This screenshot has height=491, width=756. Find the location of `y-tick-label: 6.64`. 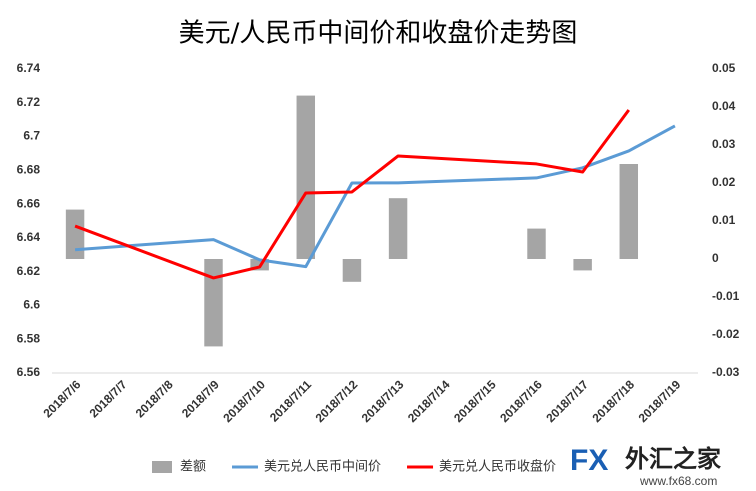

y-tick-label: 6.64 is located at coordinates (29, 237).